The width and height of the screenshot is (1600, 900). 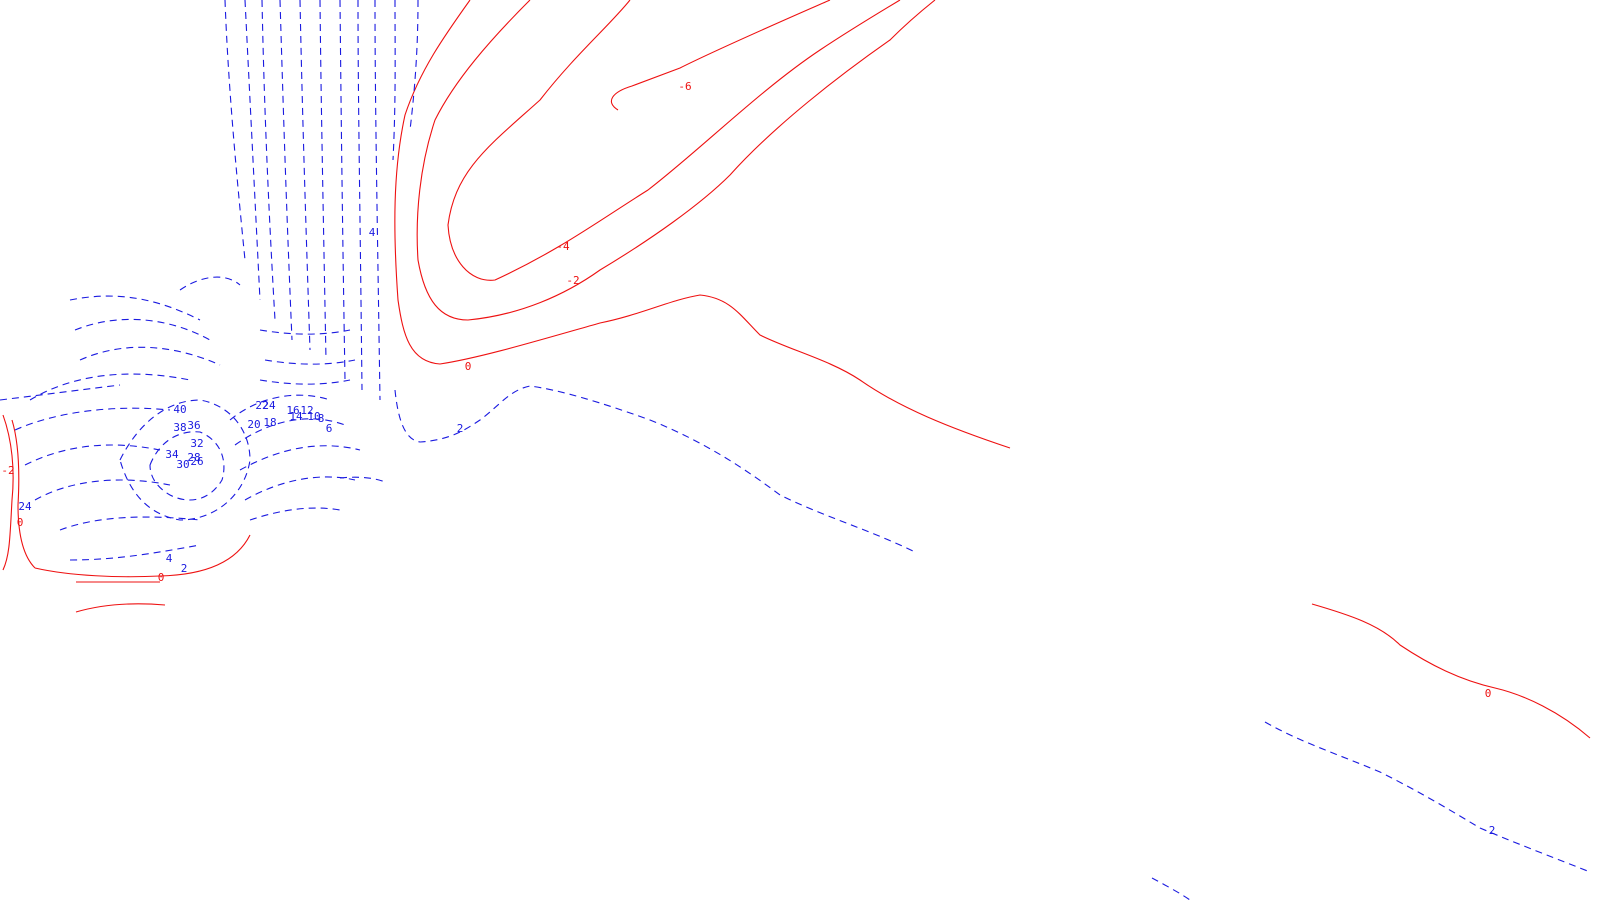 I want to click on contour-level-label: 28, so click(x=193, y=457).